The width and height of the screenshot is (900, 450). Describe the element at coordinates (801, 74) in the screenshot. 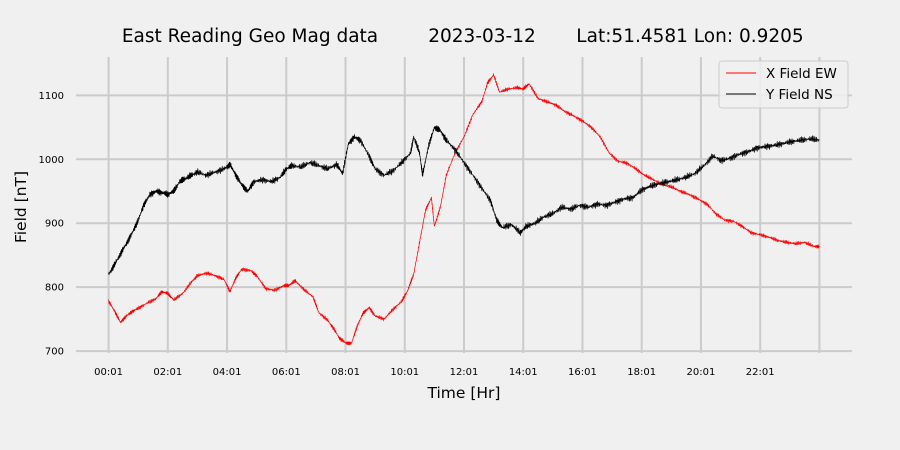

I see `legend-label-x-field: X Field EW` at that location.